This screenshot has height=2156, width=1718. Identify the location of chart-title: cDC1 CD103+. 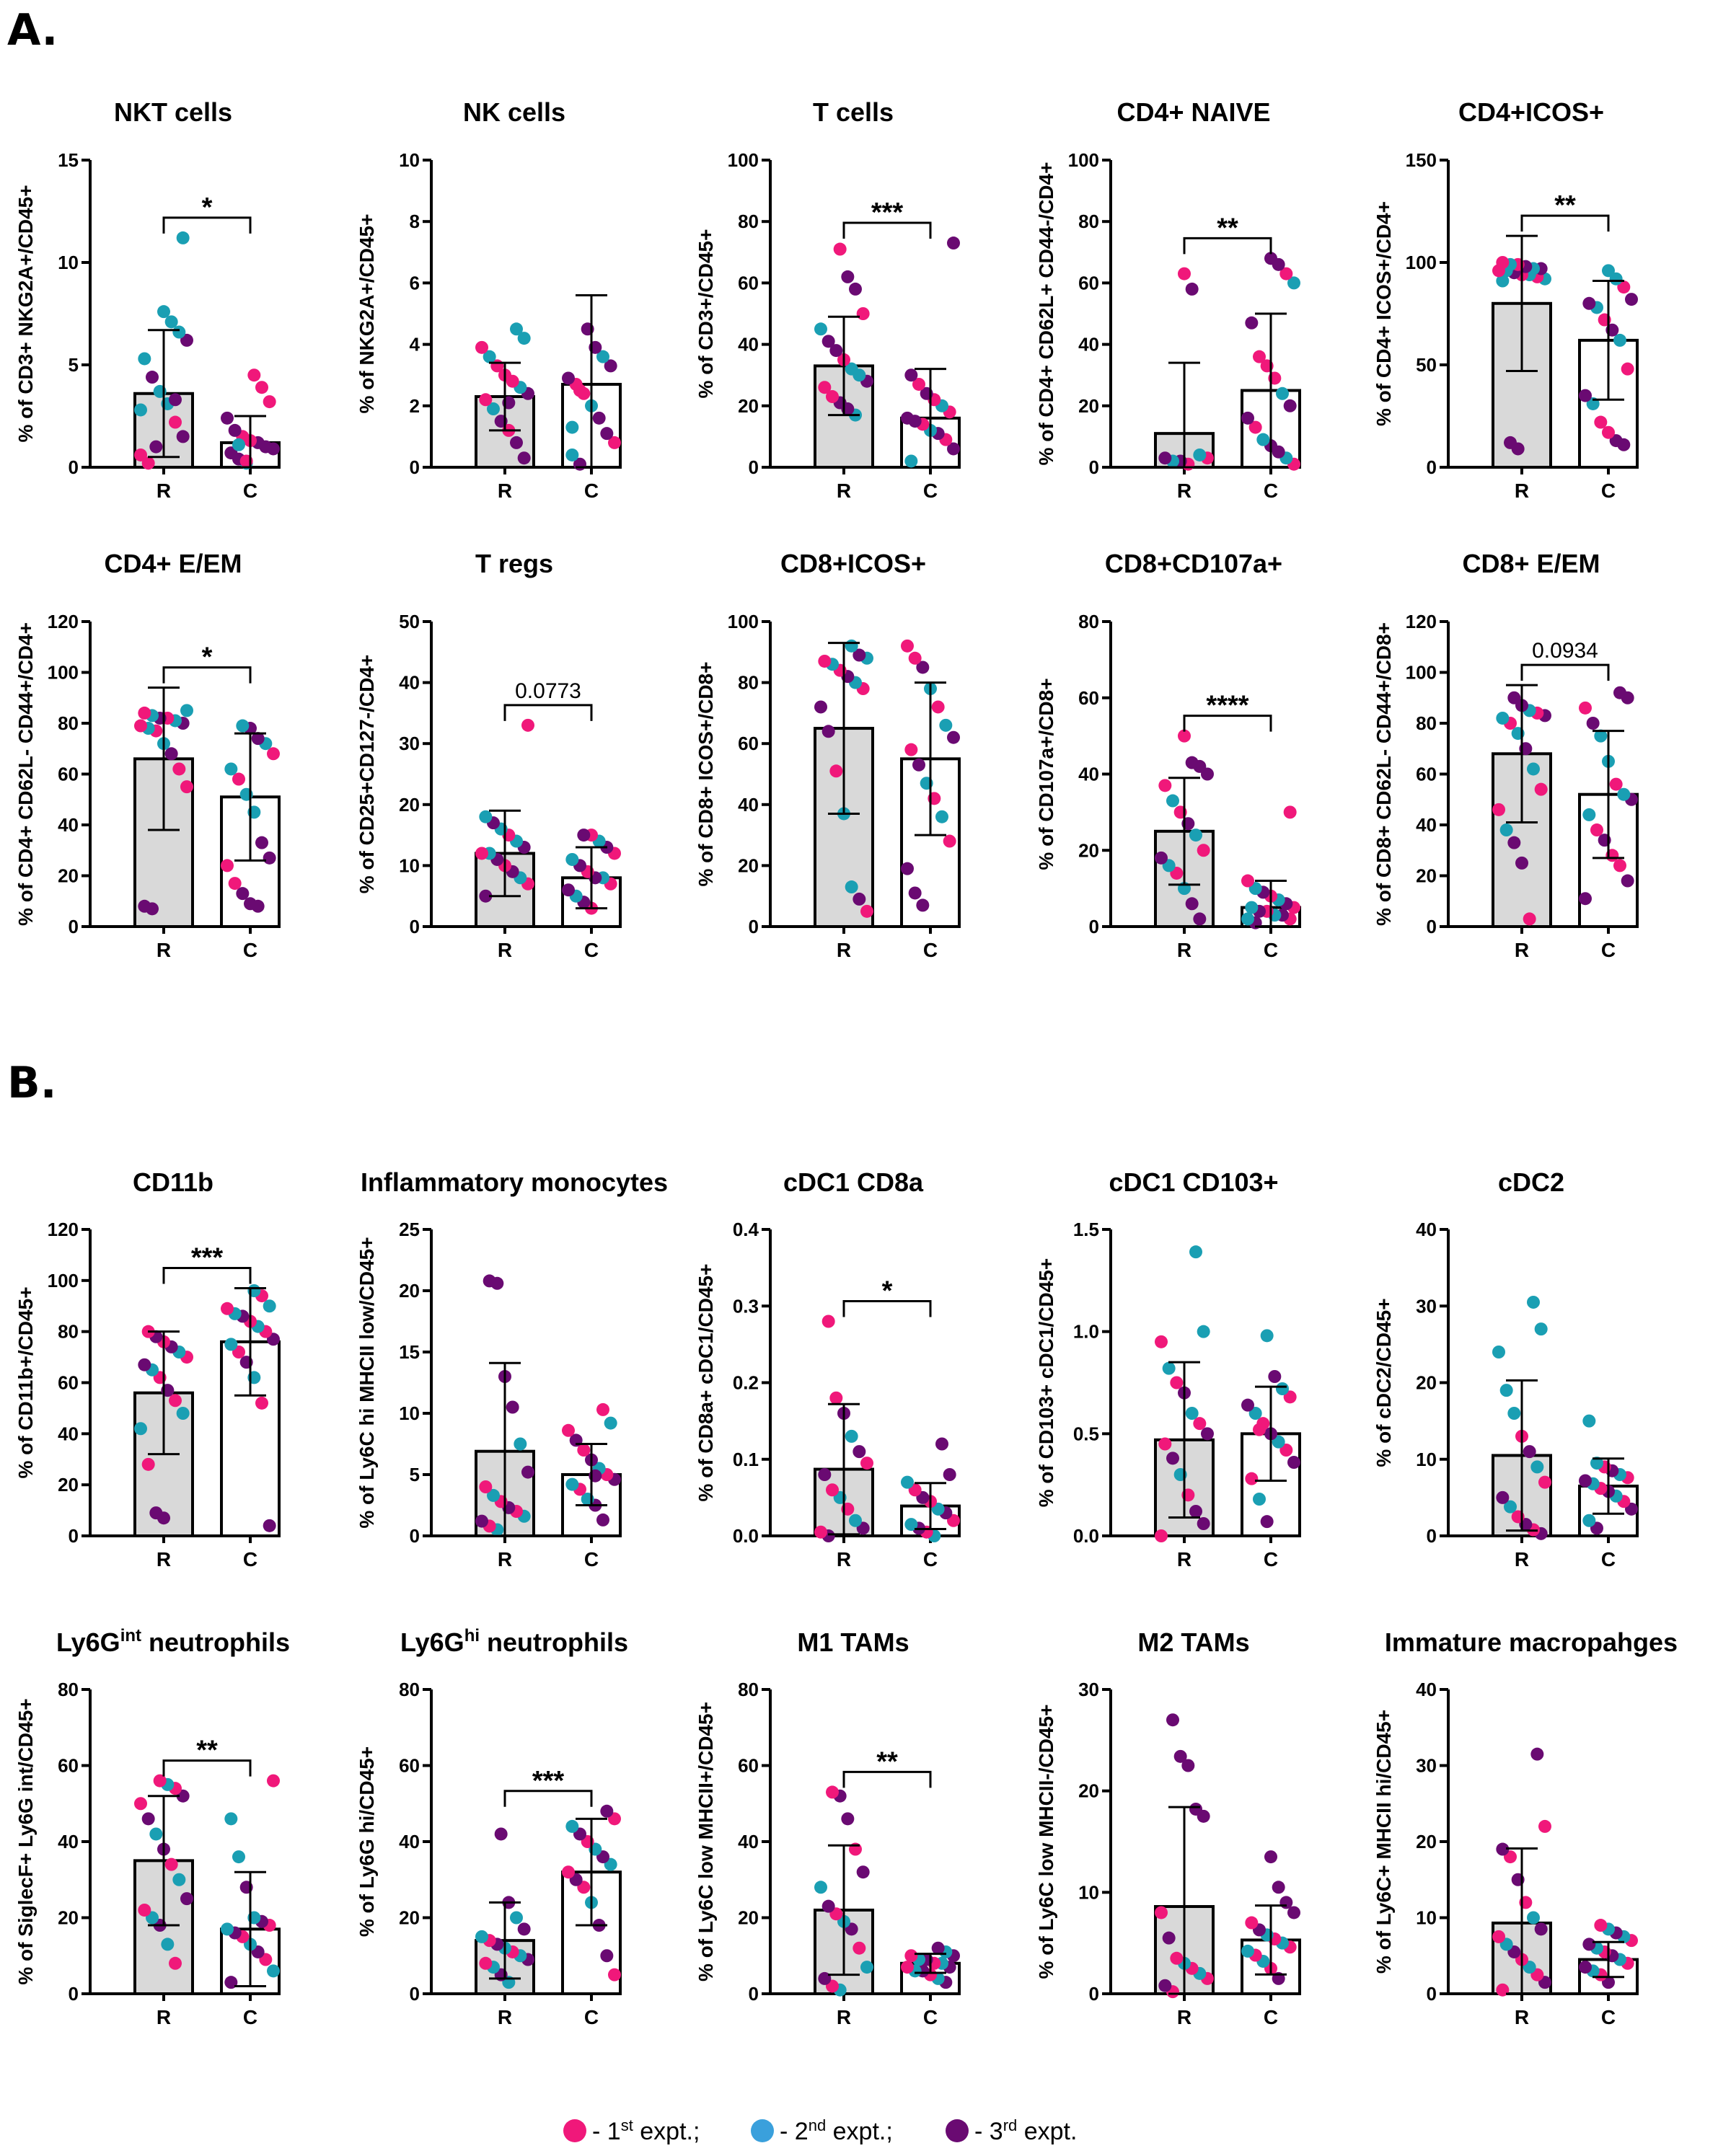
(1193, 1182).